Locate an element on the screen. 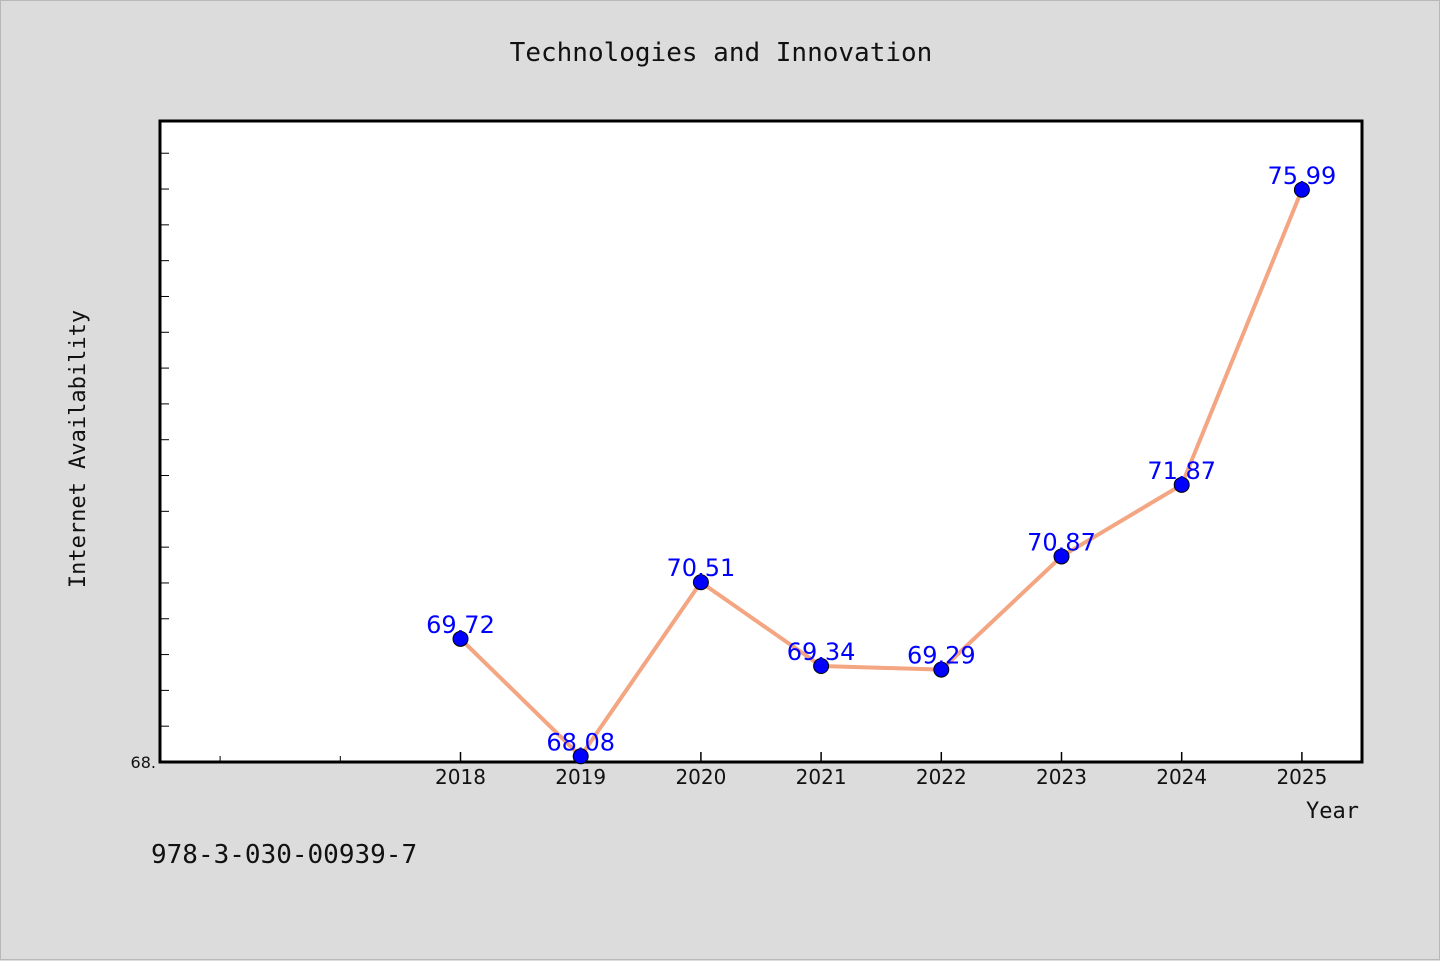 The height and width of the screenshot is (961, 1440). data-point-2018 is located at coordinates (460, 638).